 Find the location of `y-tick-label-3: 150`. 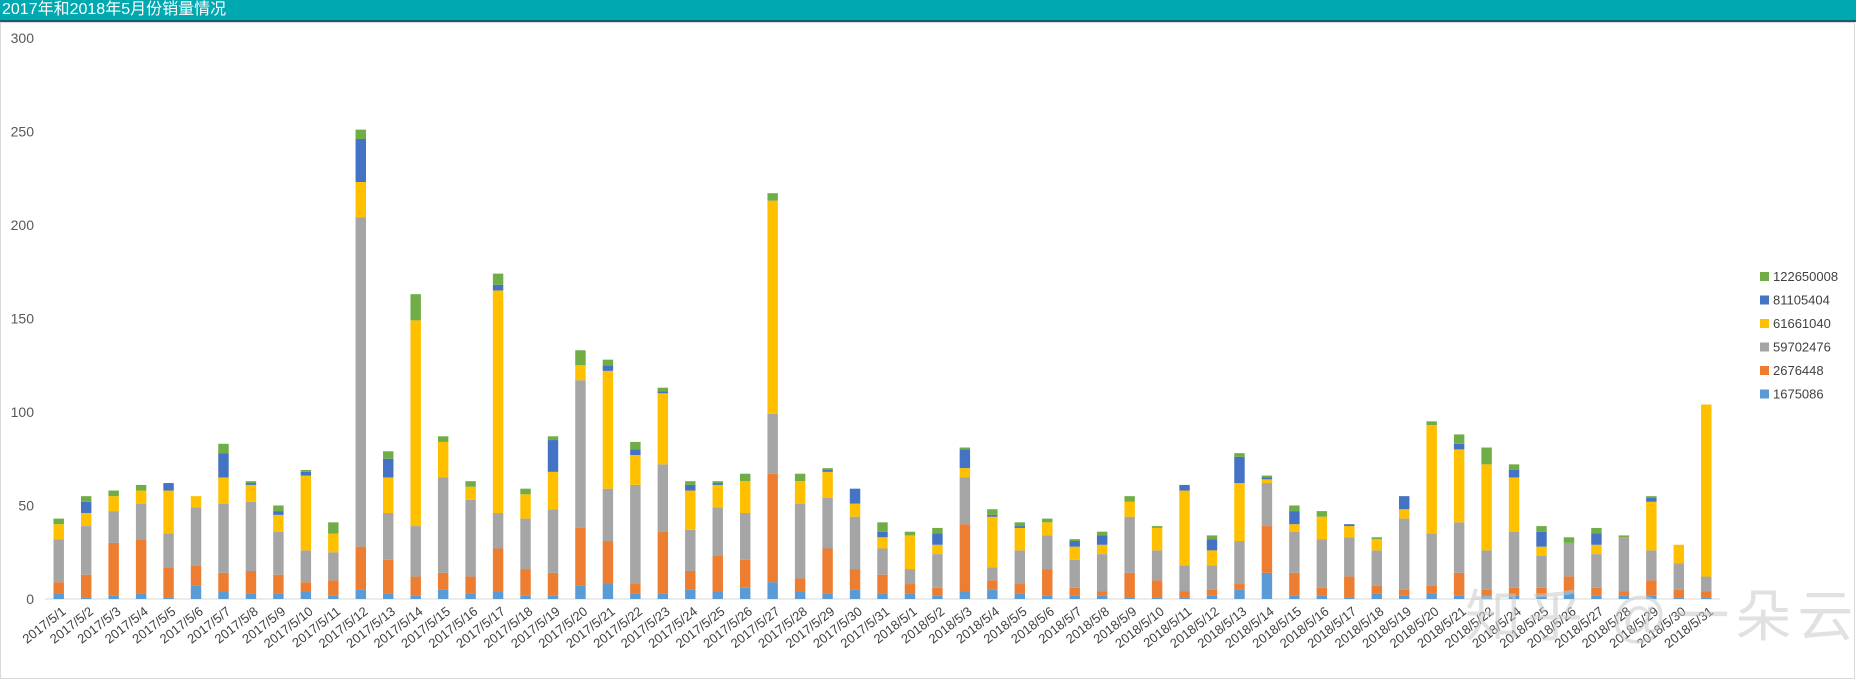

y-tick-label-3: 150 is located at coordinates (23, 319).